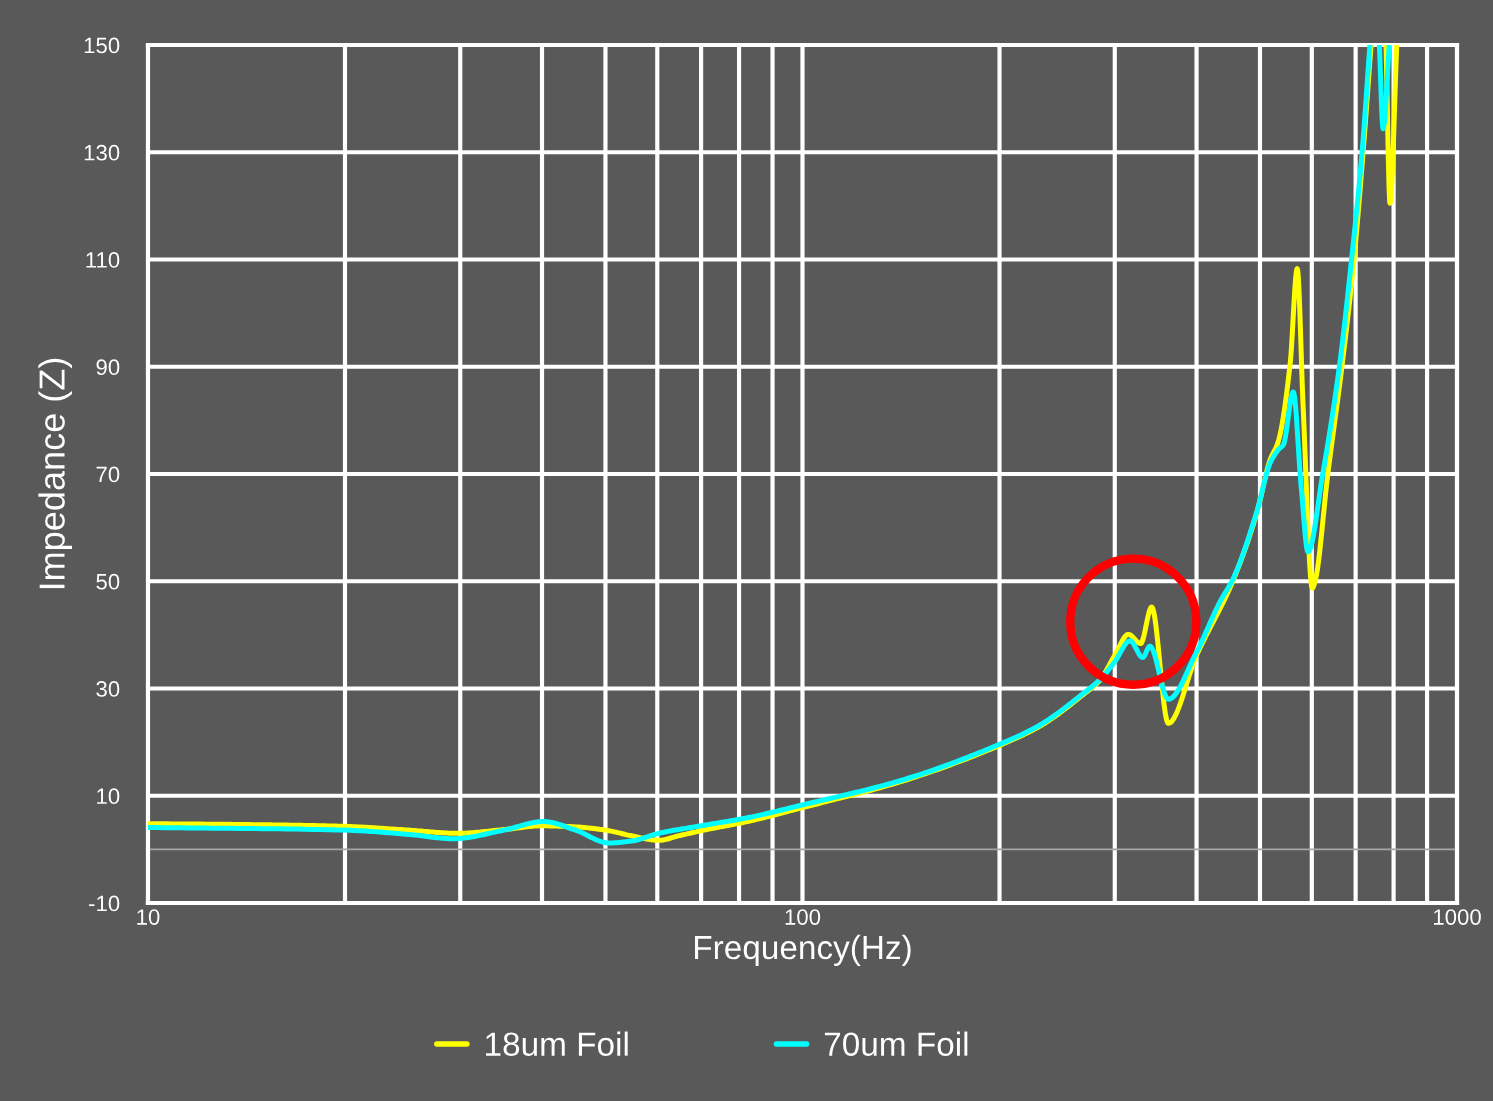  What do you see at coordinates (102, 152) in the screenshot?
I see `y-tick-label: 130` at bounding box center [102, 152].